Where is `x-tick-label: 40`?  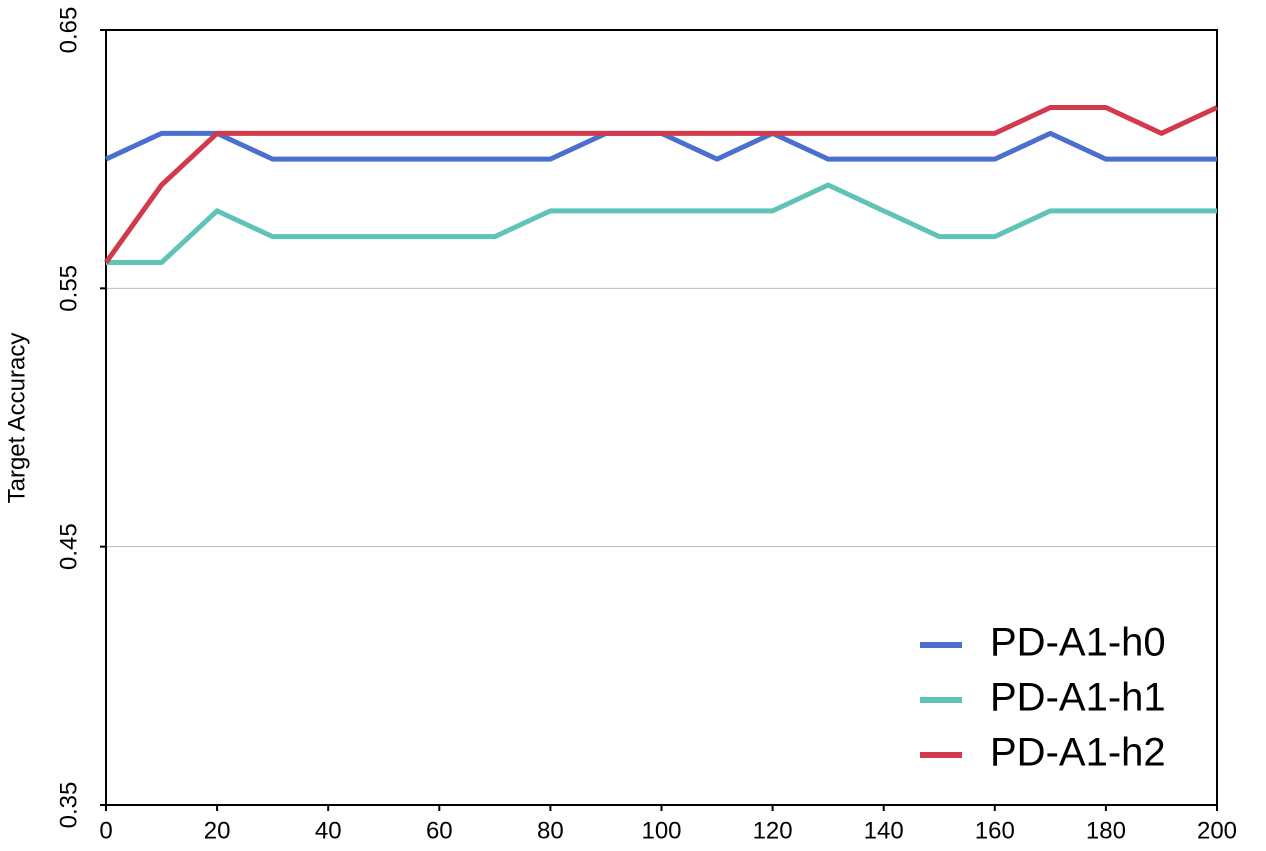 x-tick-label: 40 is located at coordinates (328, 830).